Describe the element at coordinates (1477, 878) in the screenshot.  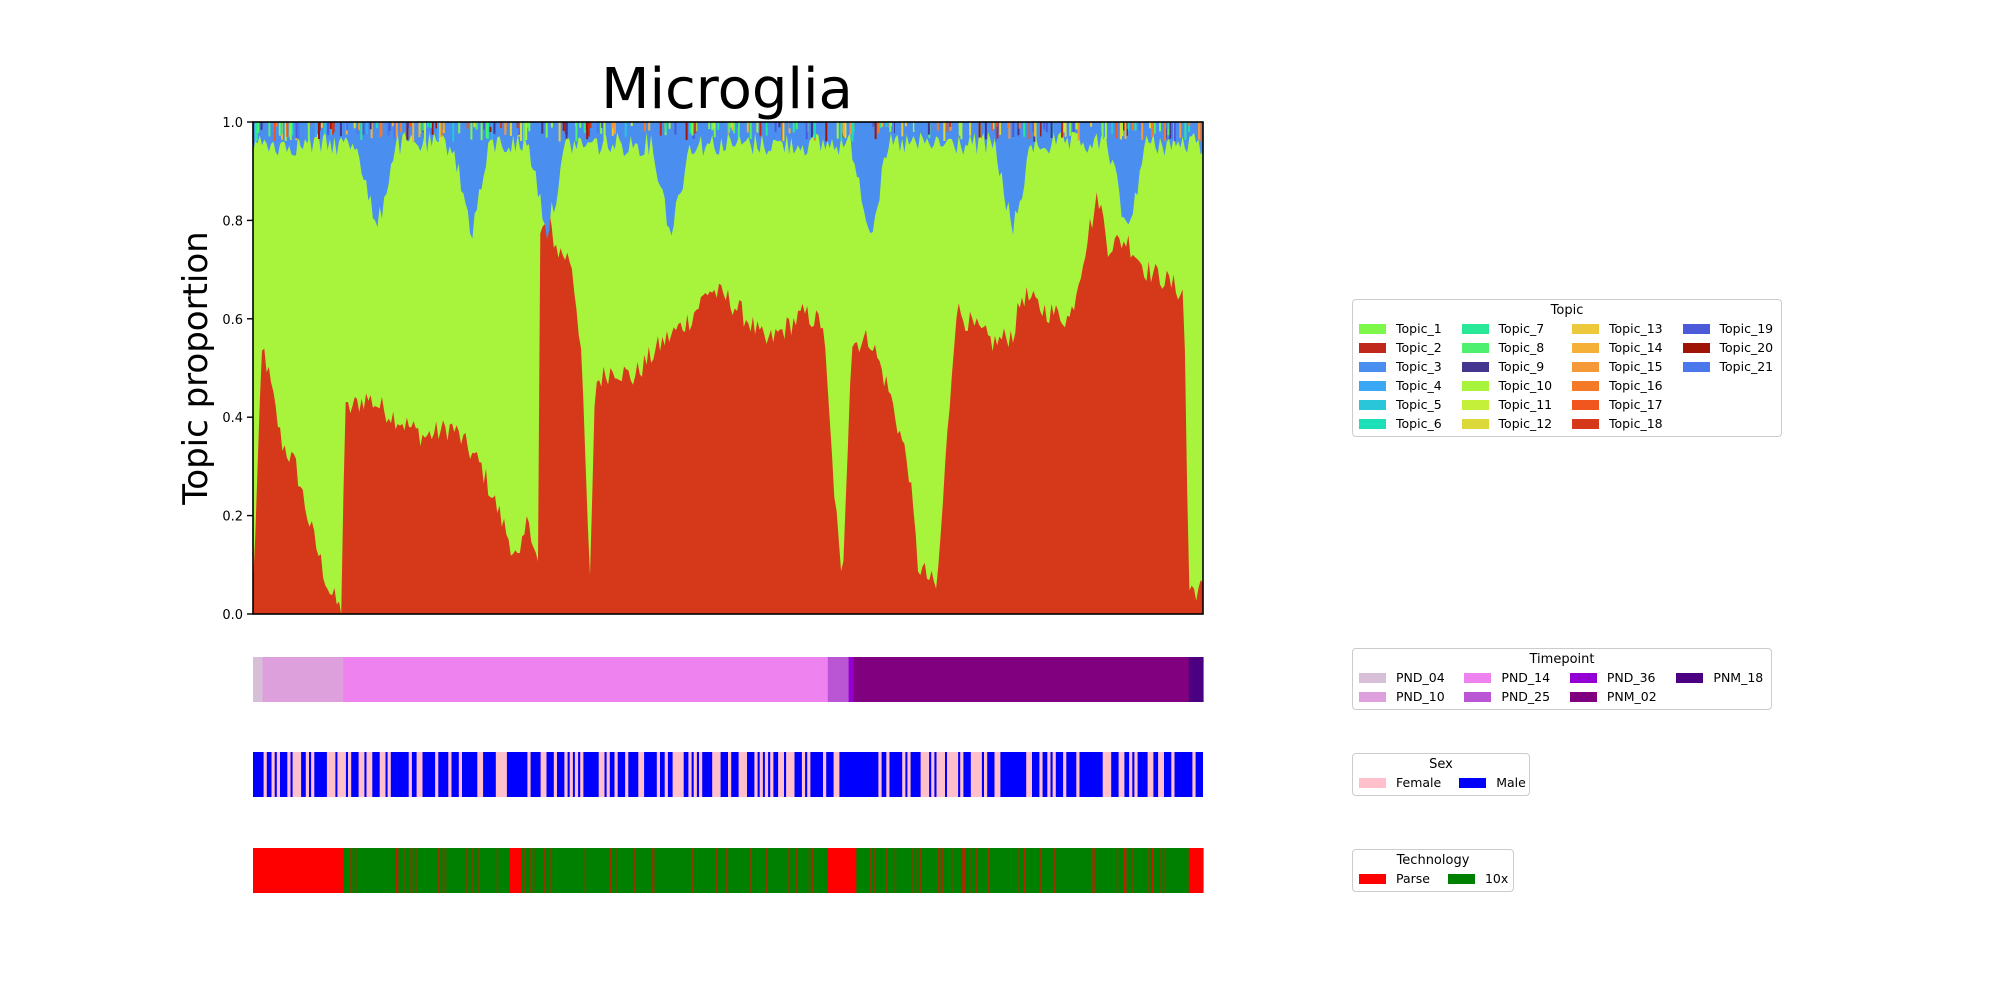
I see `technology-legend-item: 10x` at that location.